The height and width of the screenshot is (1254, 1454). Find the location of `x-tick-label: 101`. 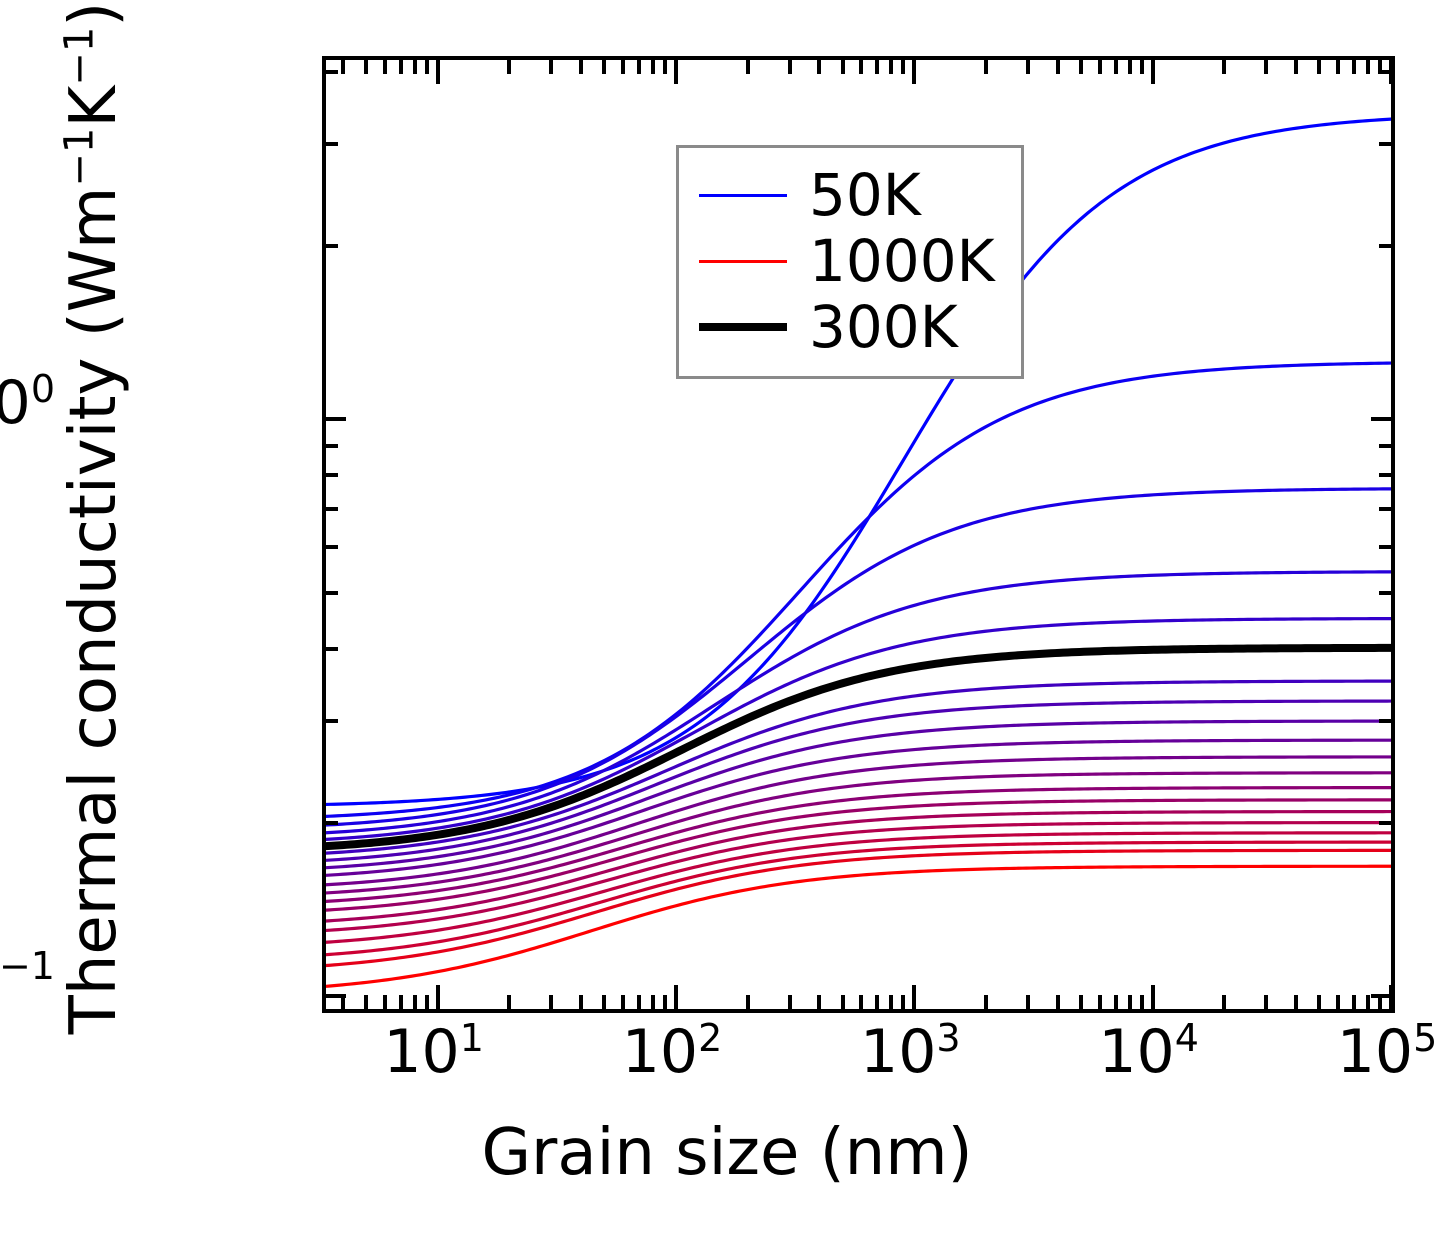

x-tick-label: 101 is located at coordinates (433, 1051).